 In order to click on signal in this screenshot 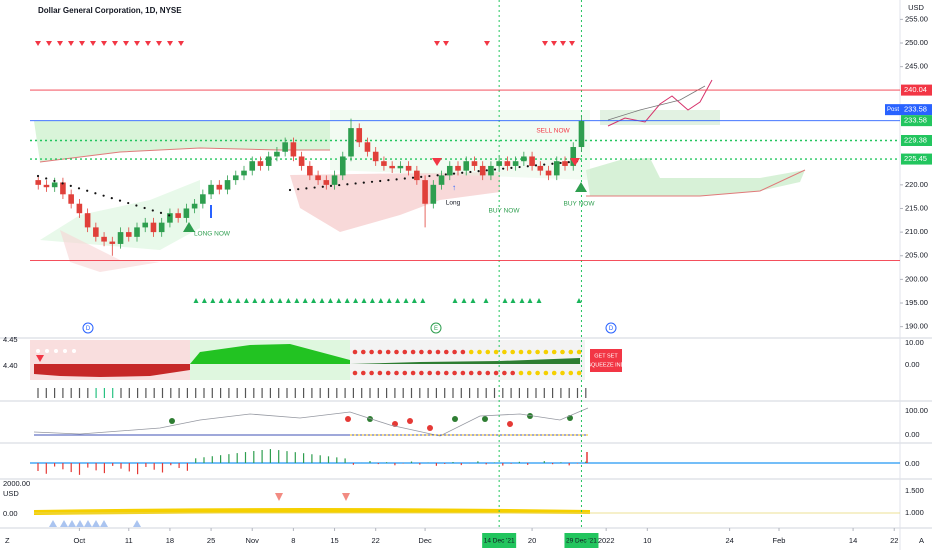, I will do `click(40, 358)`.